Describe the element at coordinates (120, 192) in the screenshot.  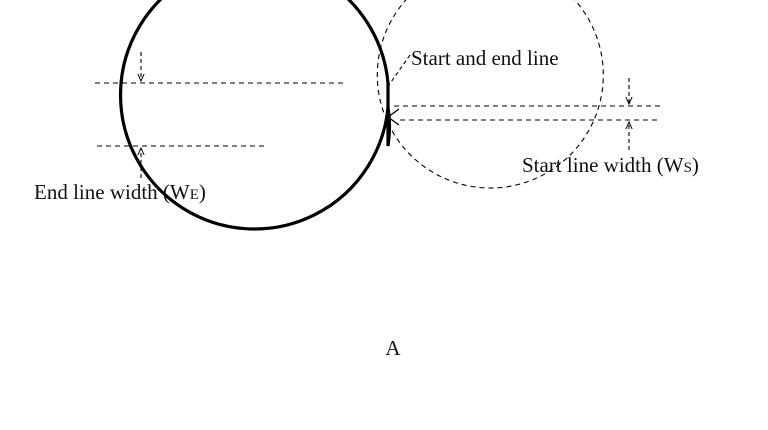
I see `end-line-width-label: End line width (WE)` at that location.